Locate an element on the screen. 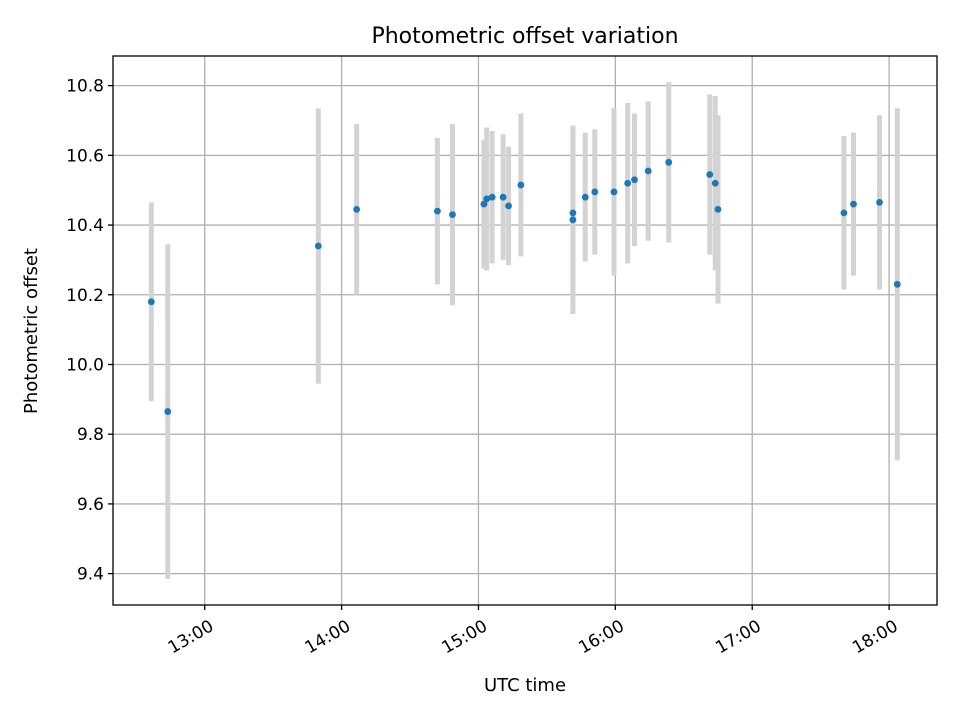 The height and width of the screenshot is (720, 960). x-tick-label: 17:00 is located at coordinates (738, 637).